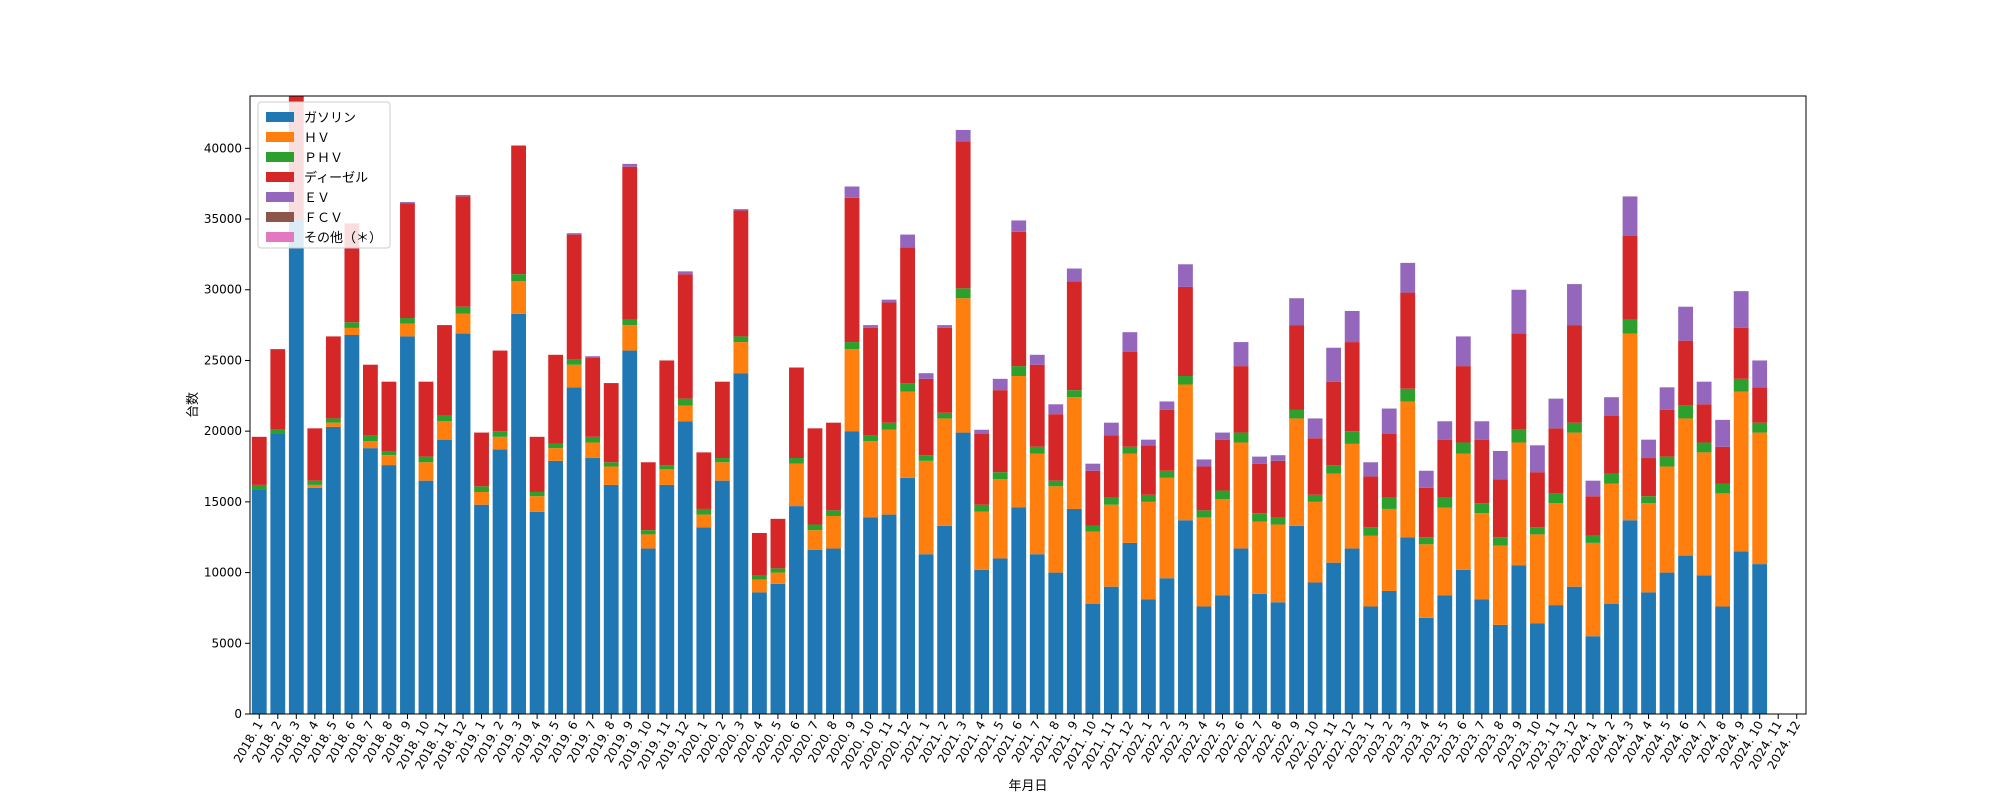 Image resolution: width=2000 pixels, height=800 pixels. I want to click on y-tick-label: 40000, so click(223, 148).